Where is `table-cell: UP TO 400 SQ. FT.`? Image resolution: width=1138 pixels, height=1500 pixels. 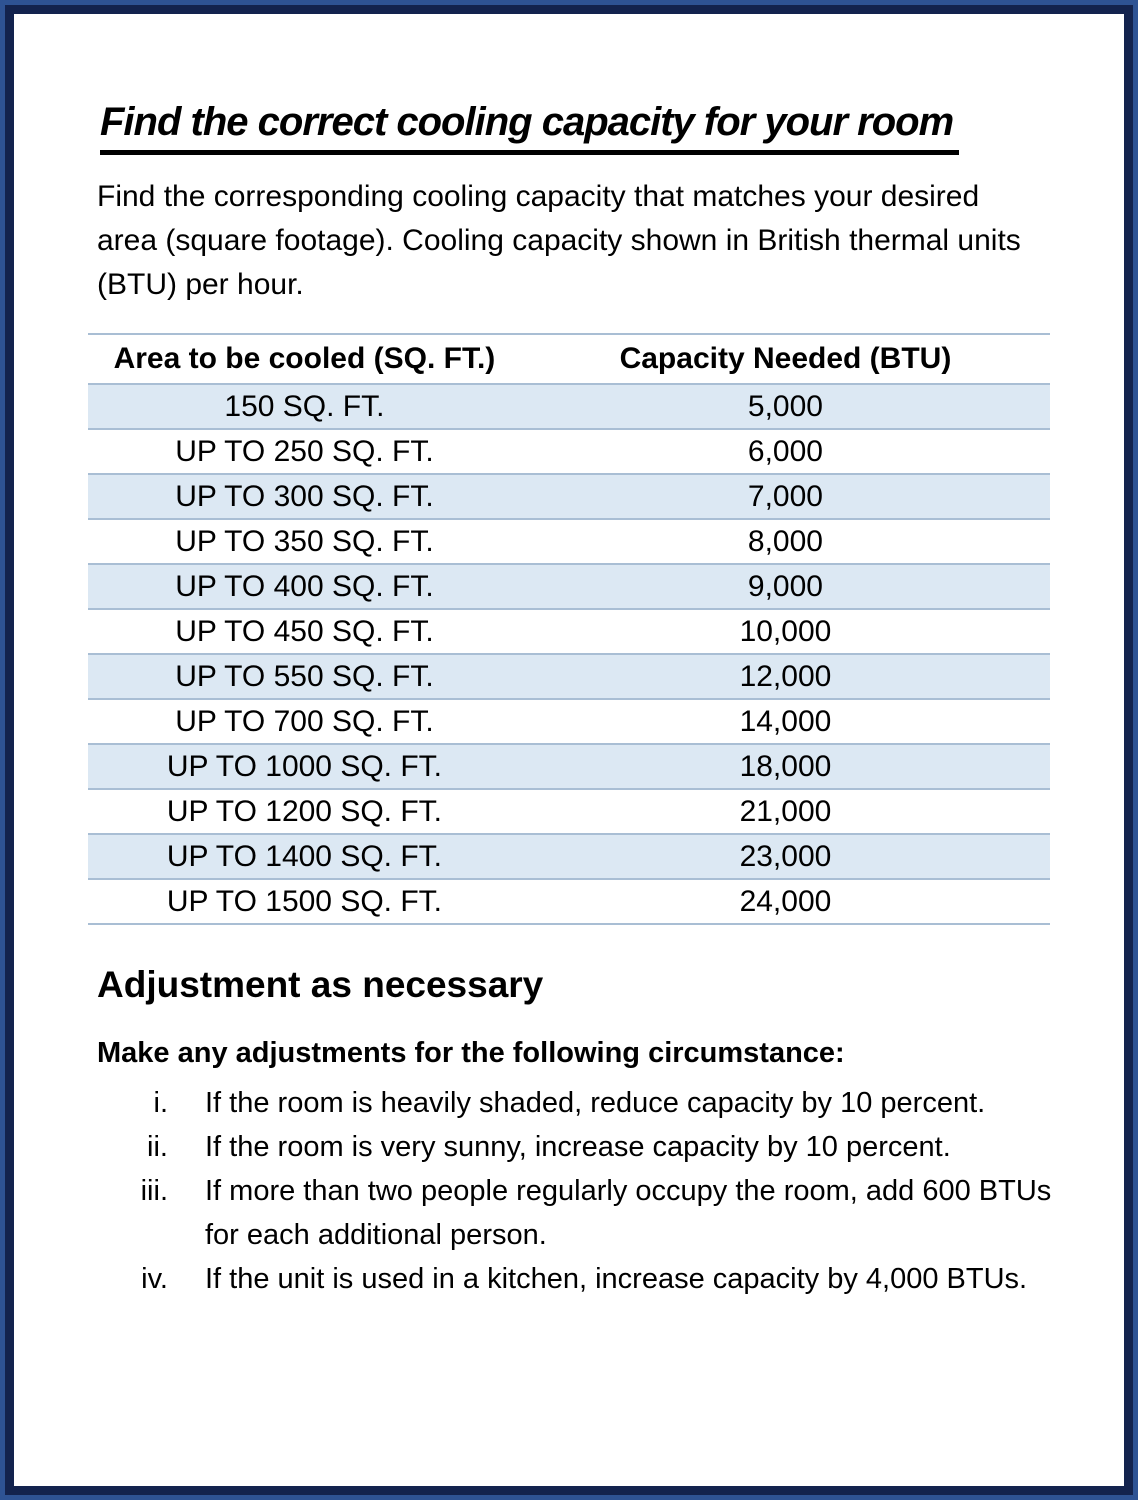
table-cell: UP TO 400 SQ. FT. is located at coordinates (304, 587).